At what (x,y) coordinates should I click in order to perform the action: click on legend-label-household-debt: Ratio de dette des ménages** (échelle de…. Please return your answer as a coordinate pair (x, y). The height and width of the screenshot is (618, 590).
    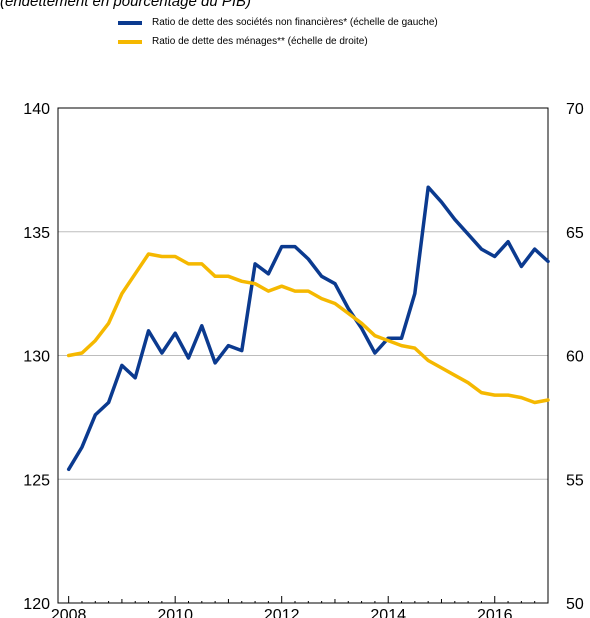
    Looking at the image, I should click on (260, 41).